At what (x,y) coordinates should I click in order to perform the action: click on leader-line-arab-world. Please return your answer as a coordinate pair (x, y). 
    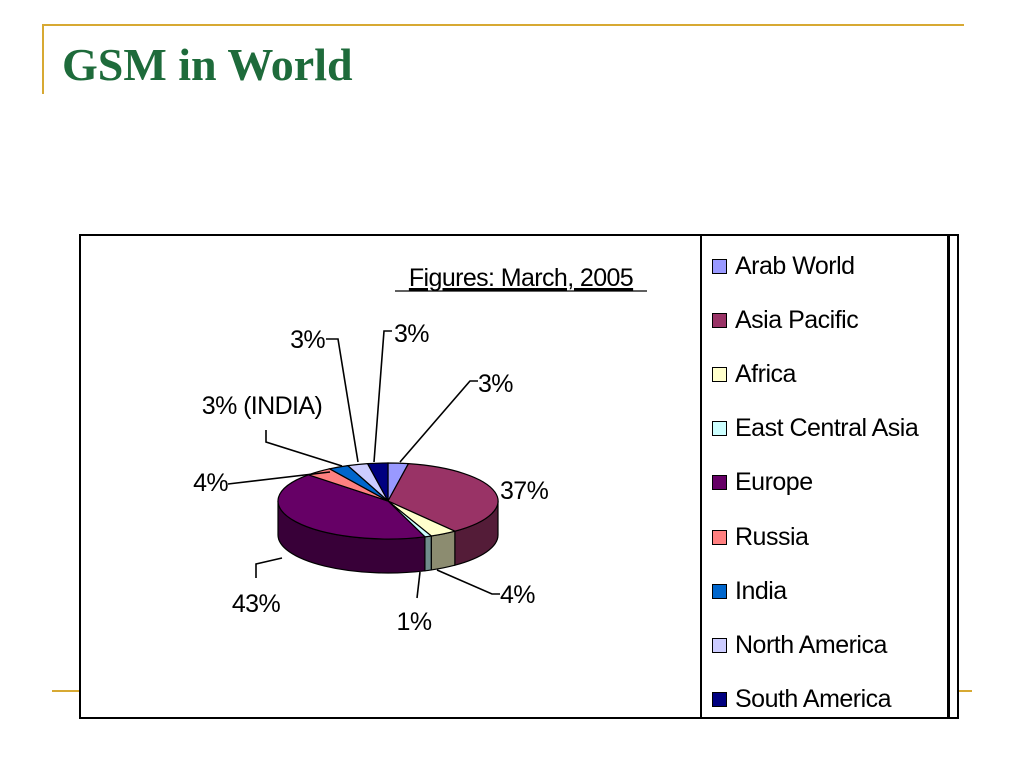
    Looking at the image, I should click on (438, 421).